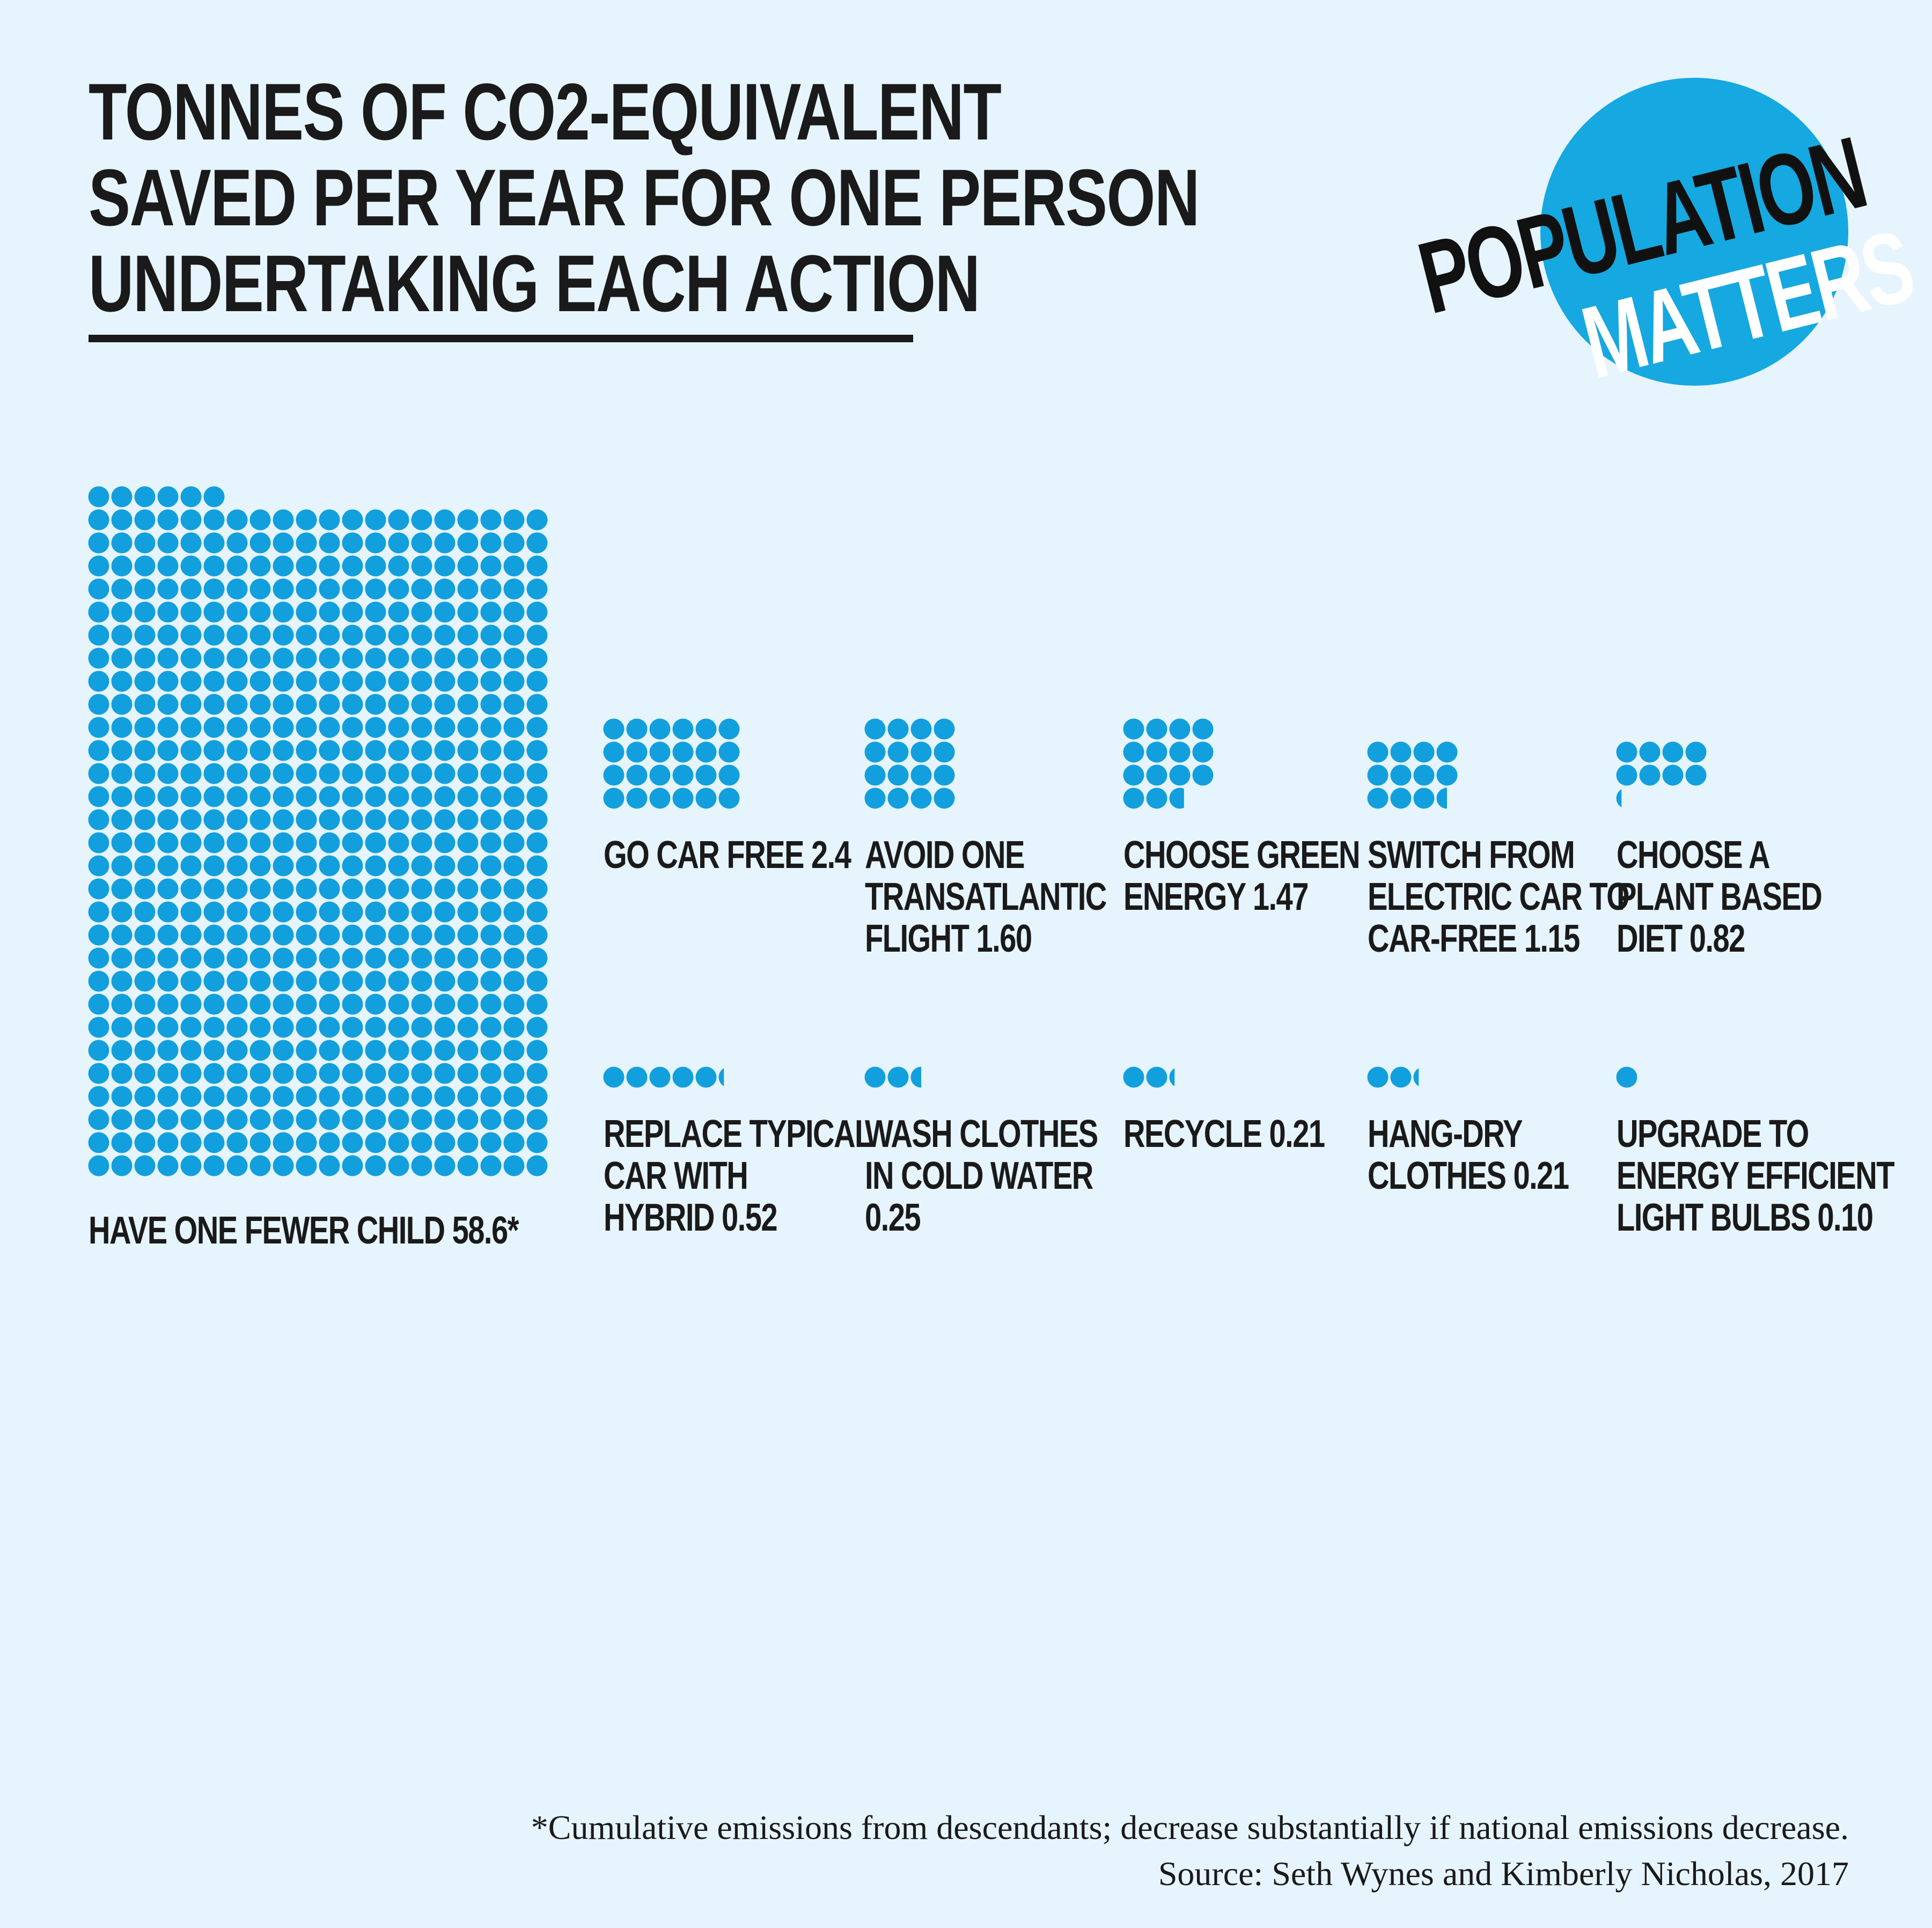 The image size is (1932, 1928). Describe the element at coordinates (1619, 798) in the screenshot. I see `co2-dot-partial` at that location.